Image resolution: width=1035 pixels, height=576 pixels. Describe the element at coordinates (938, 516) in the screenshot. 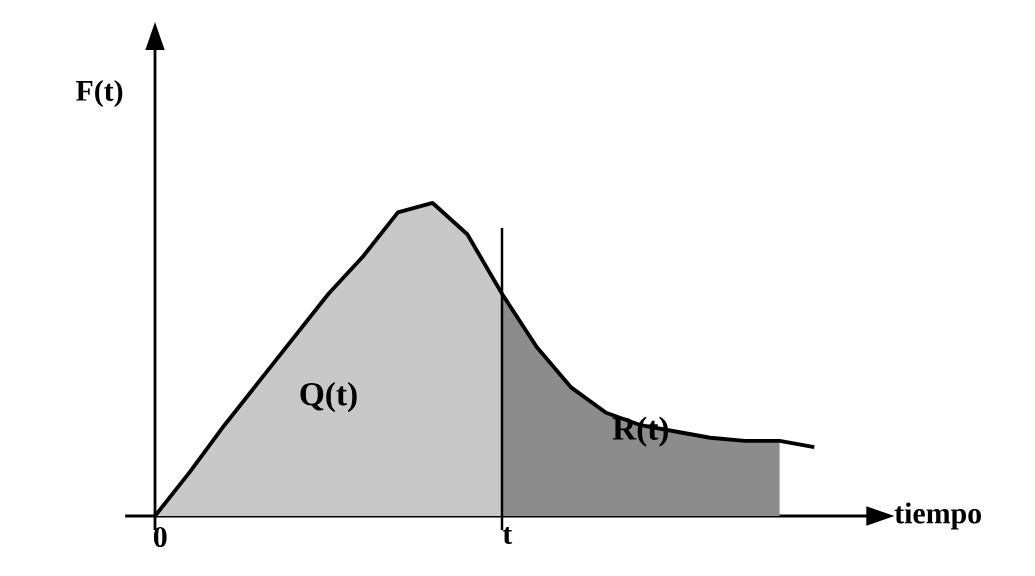

I see `x-axis-title: tiempo` at that location.